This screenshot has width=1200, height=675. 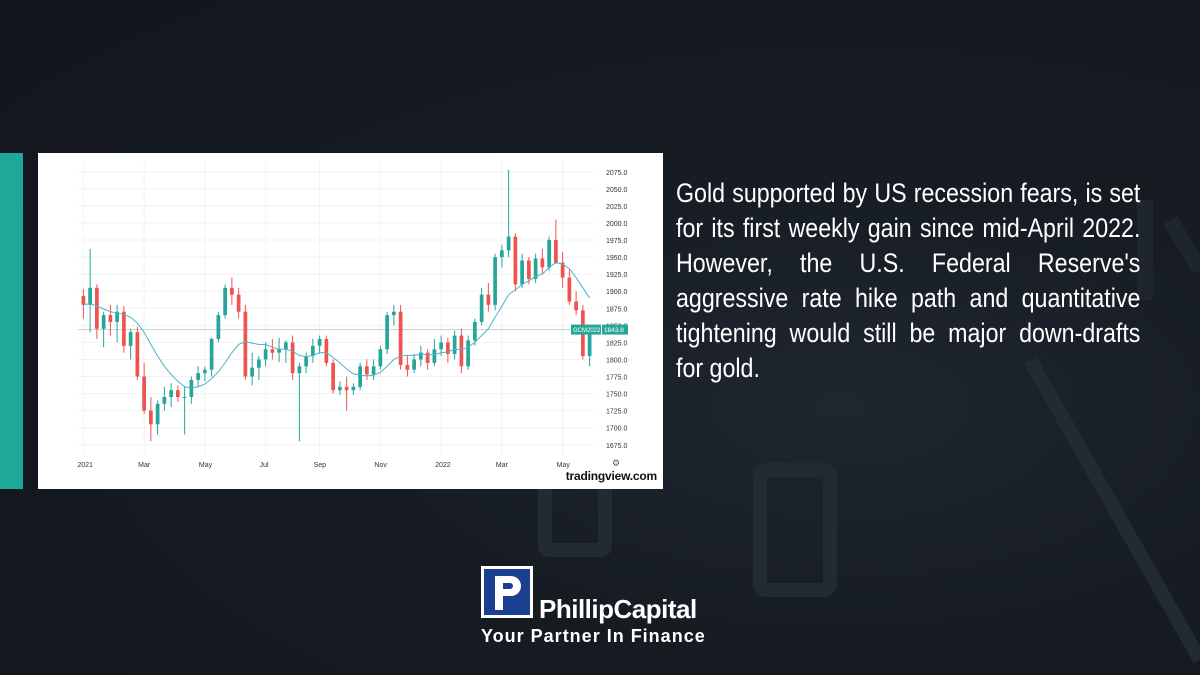 What do you see at coordinates (443, 465) in the screenshot?
I see `x-tick-label: 2022` at bounding box center [443, 465].